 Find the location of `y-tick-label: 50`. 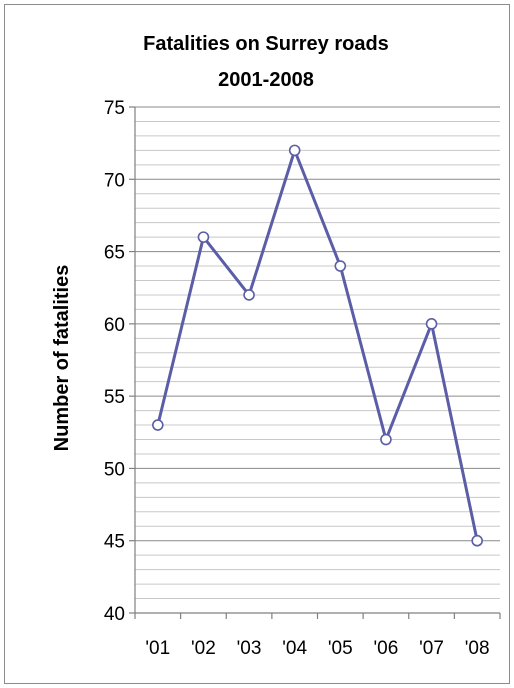

y-tick-label: 50 is located at coordinates (114, 469).